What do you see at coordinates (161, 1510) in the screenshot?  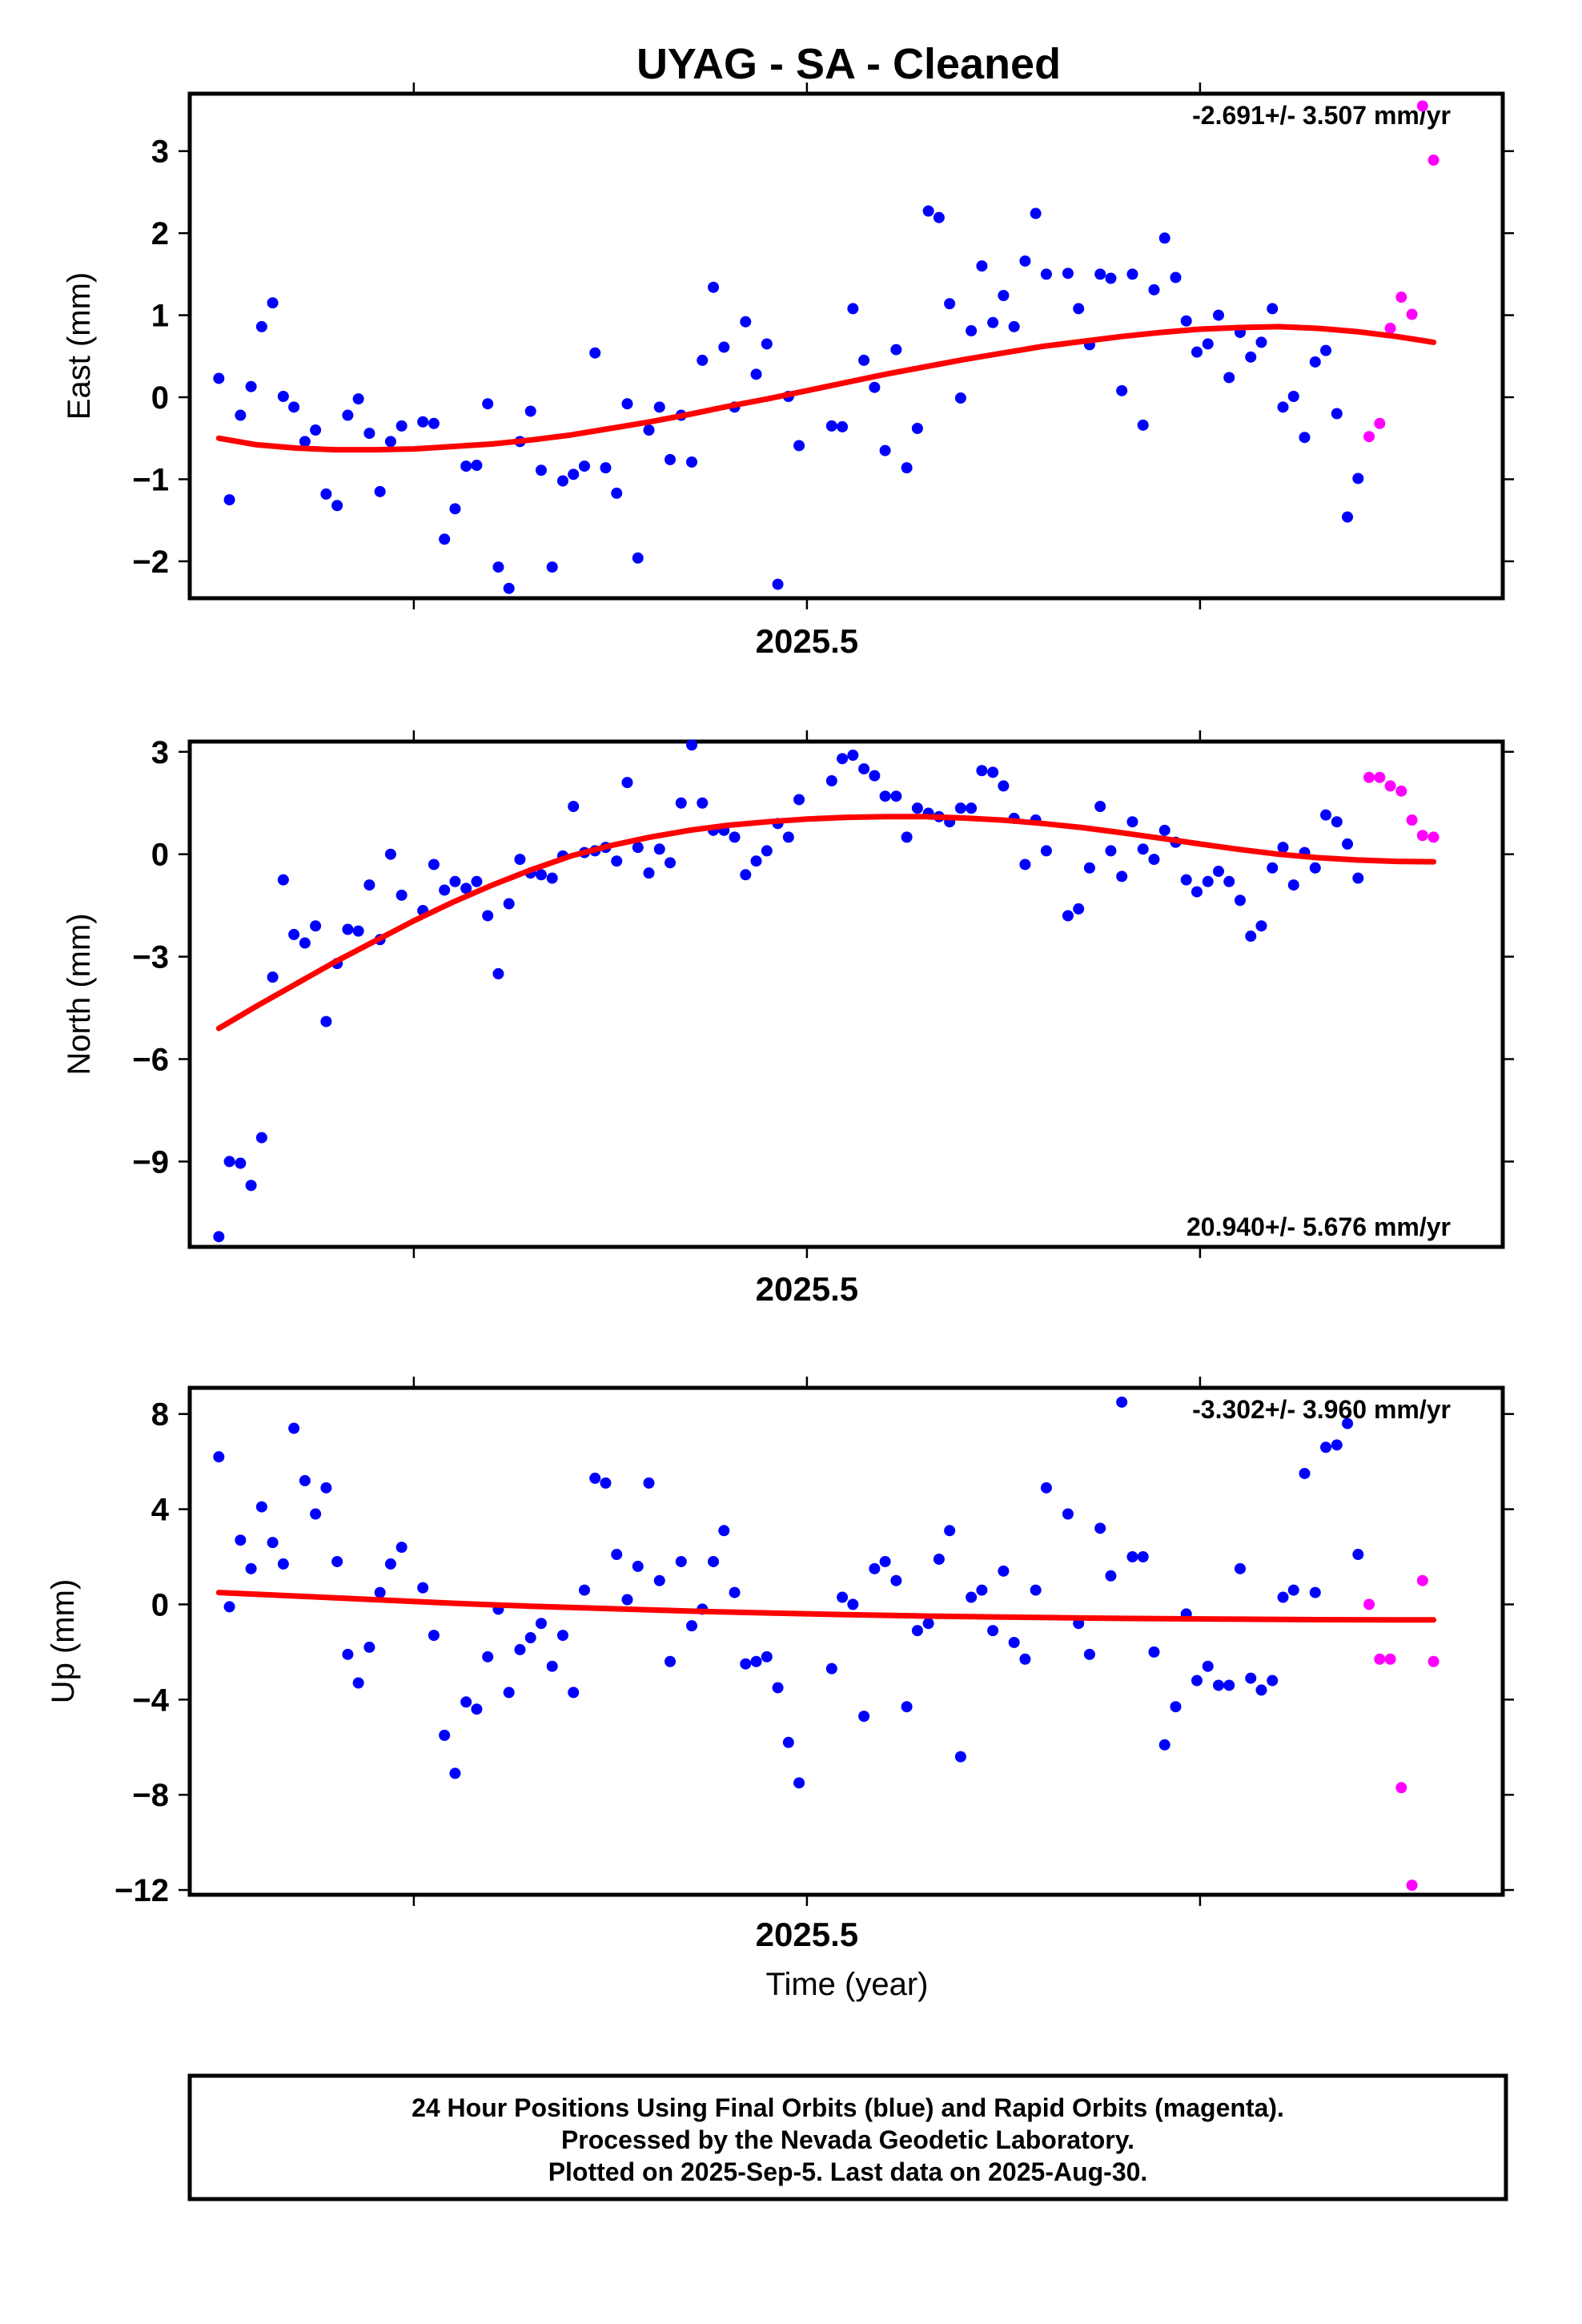 I see `y-tick-label: 4` at bounding box center [161, 1510].